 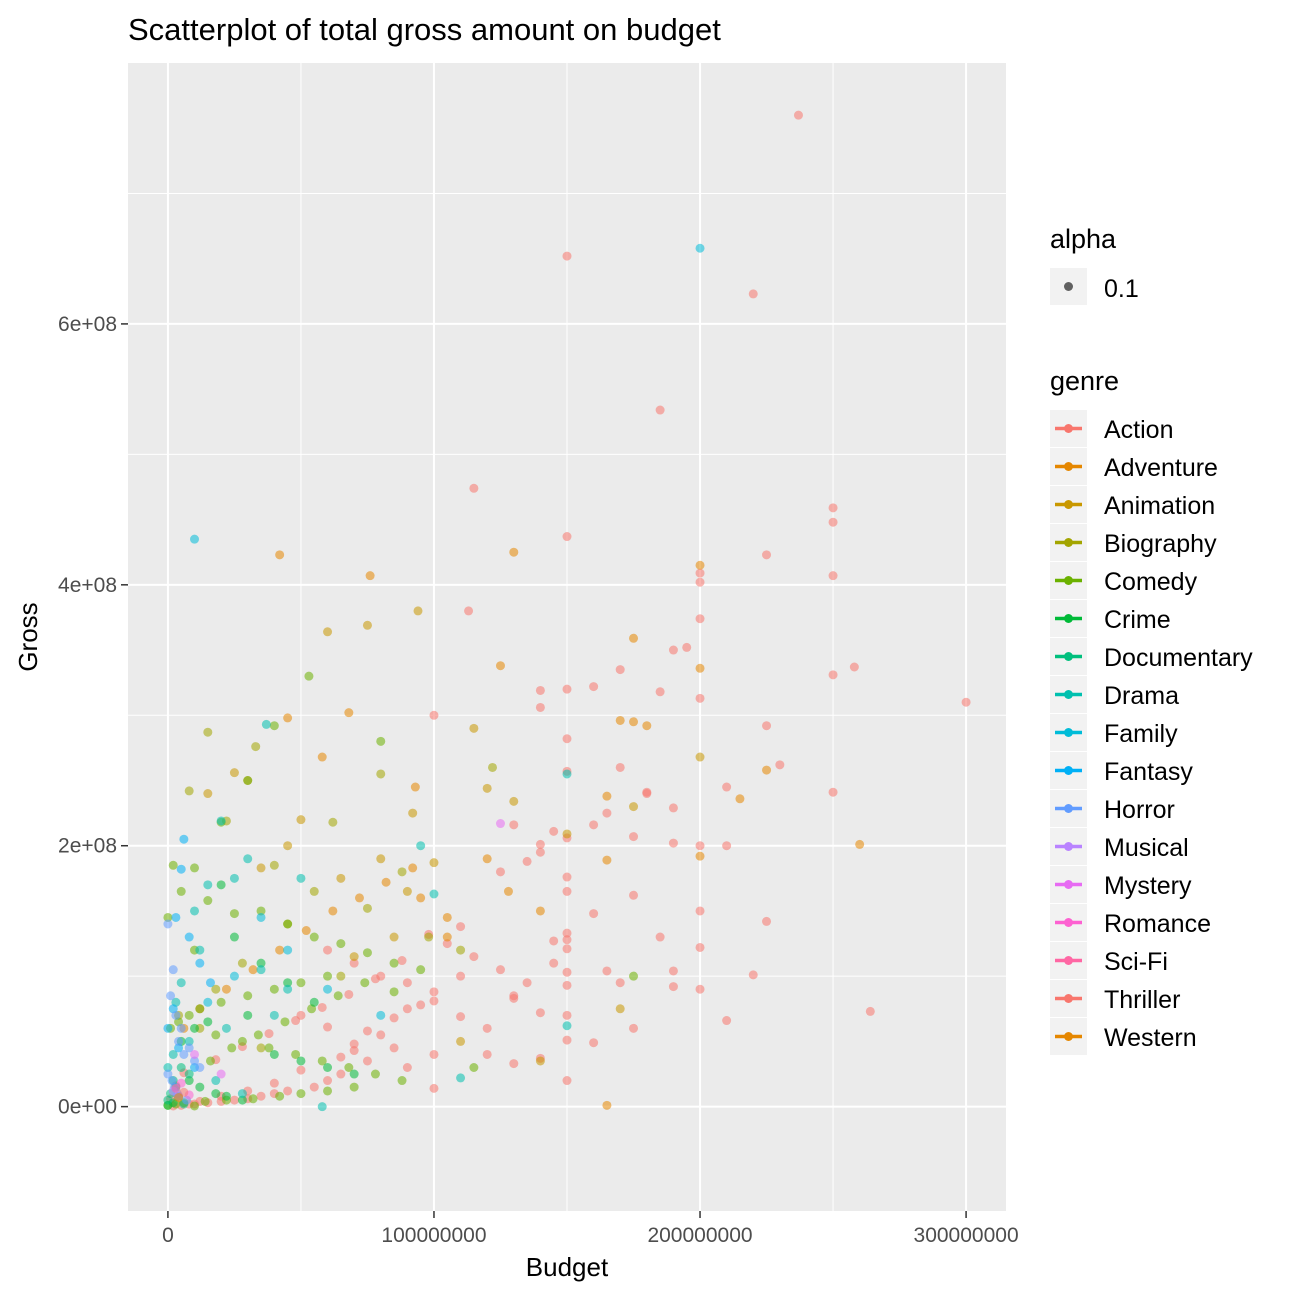 What do you see at coordinates (181, 1067) in the screenshot?
I see `data-point-documentary` at bounding box center [181, 1067].